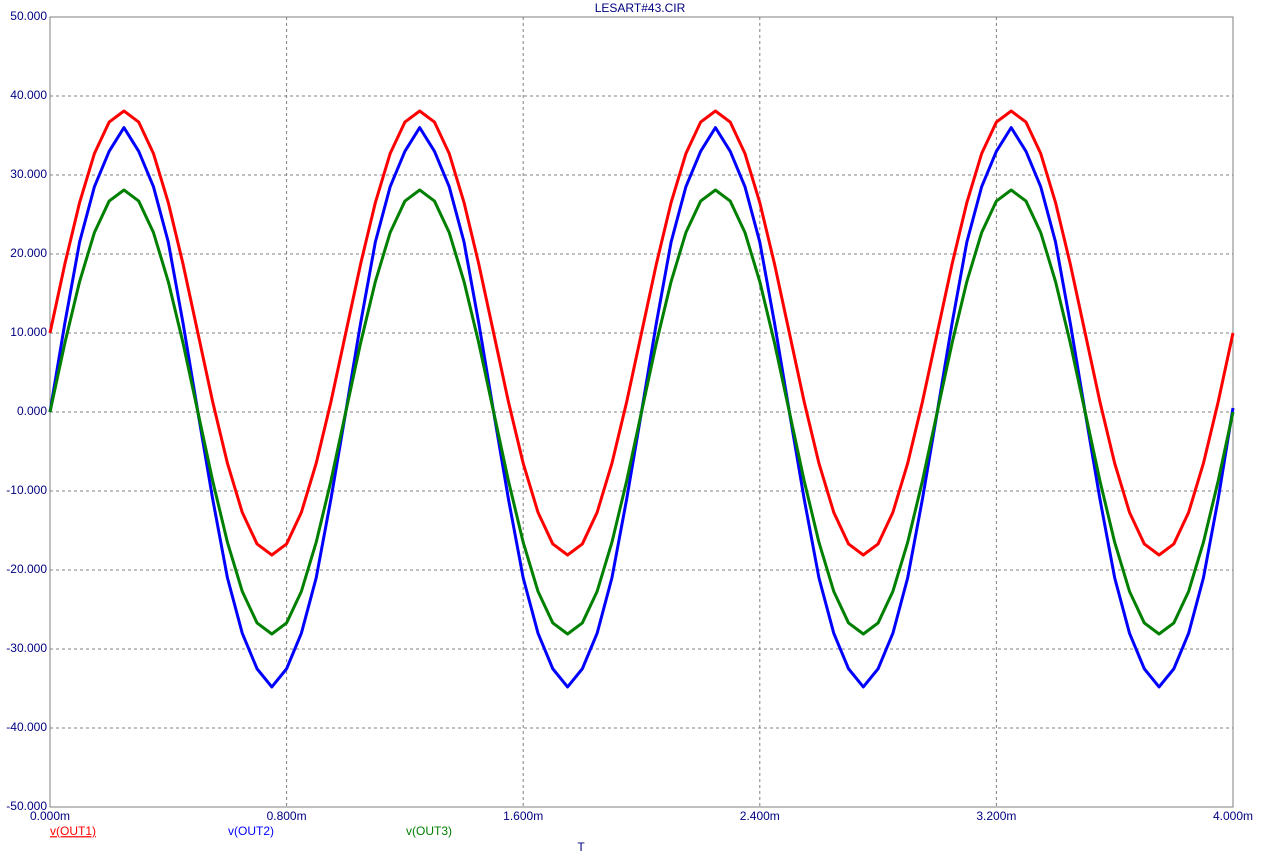 The width and height of the screenshot is (1268, 862). I want to click on x-tick-label: 0.000m, so click(50, 816).